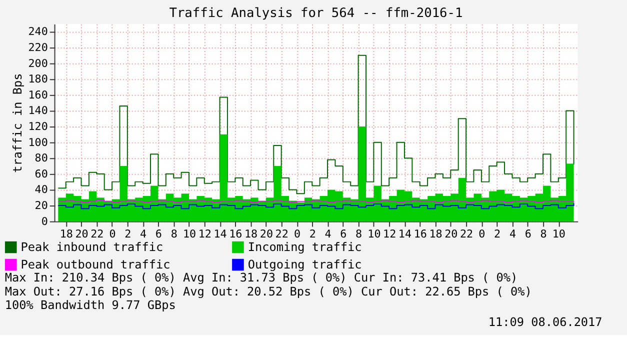 Image resolution: width=627 pixels, height=343 pixels. Describe the element at coordinates (41, 173) in the screenshot. I see `y-tick-label: 60` at that location.